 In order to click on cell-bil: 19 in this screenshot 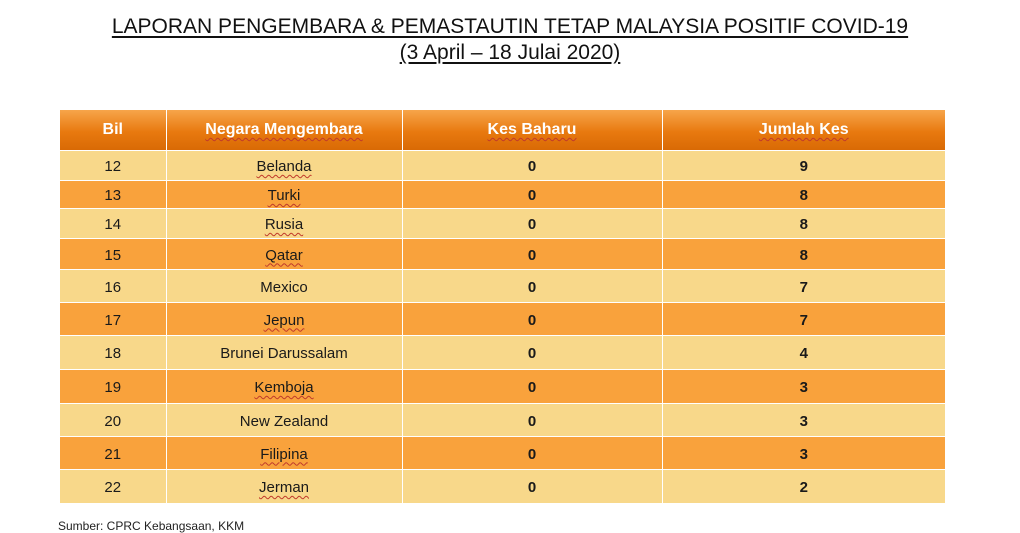, I will do `click(113, 386)`.